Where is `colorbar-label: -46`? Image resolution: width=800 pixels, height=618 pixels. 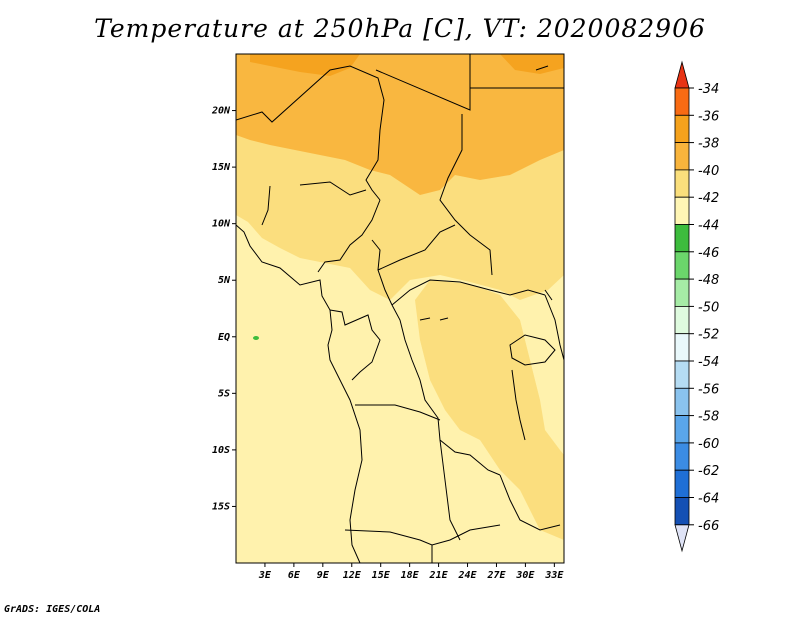
colorbar-label: -46 is located at coordinates (708, 253).